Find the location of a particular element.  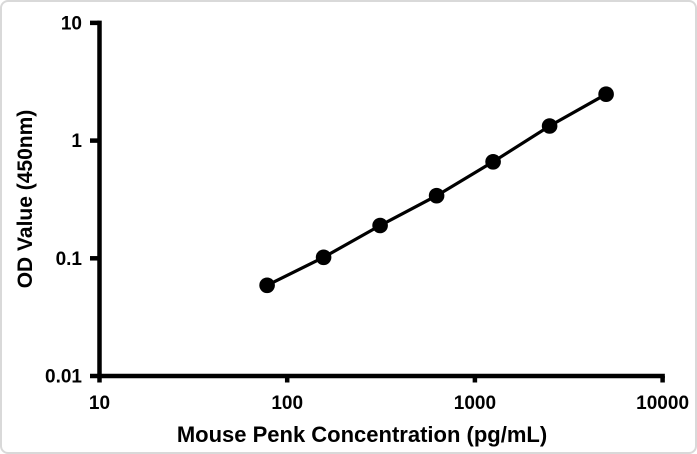

y-axis-title: OD Value (450nm) is located at coordinates (25, 199).